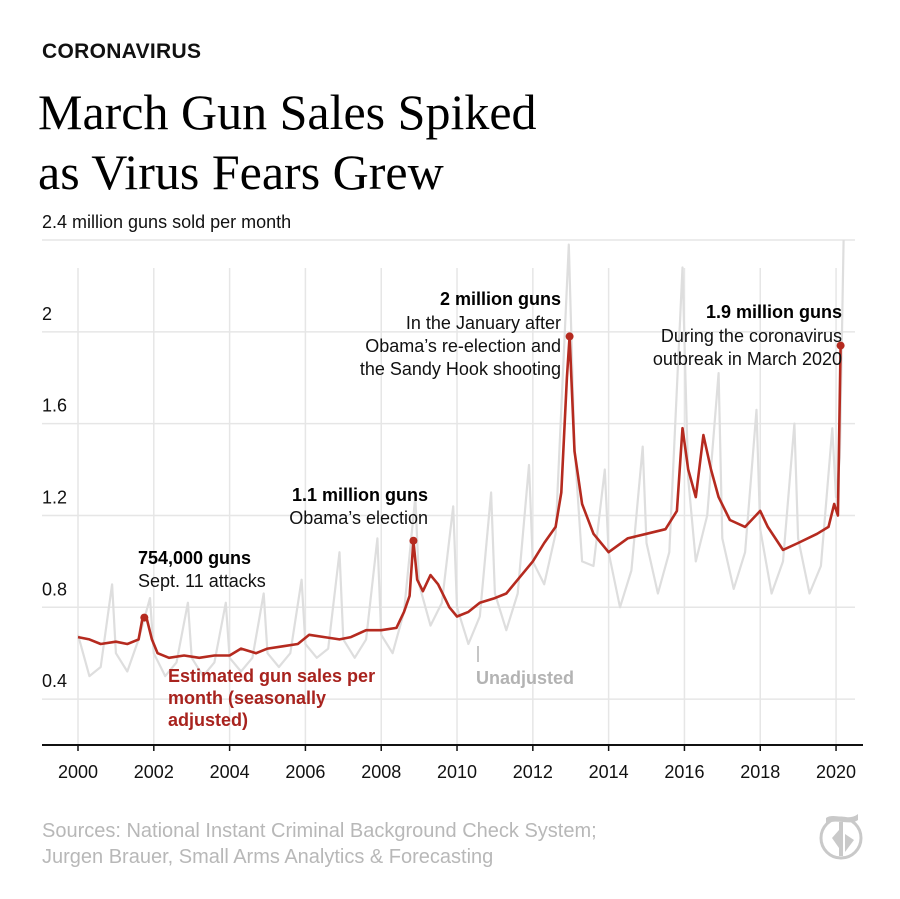  What do you see at coordinates (841, 837) in the screenshot?
I see `nyt-logo-icon` at bounding box center [841, 837].